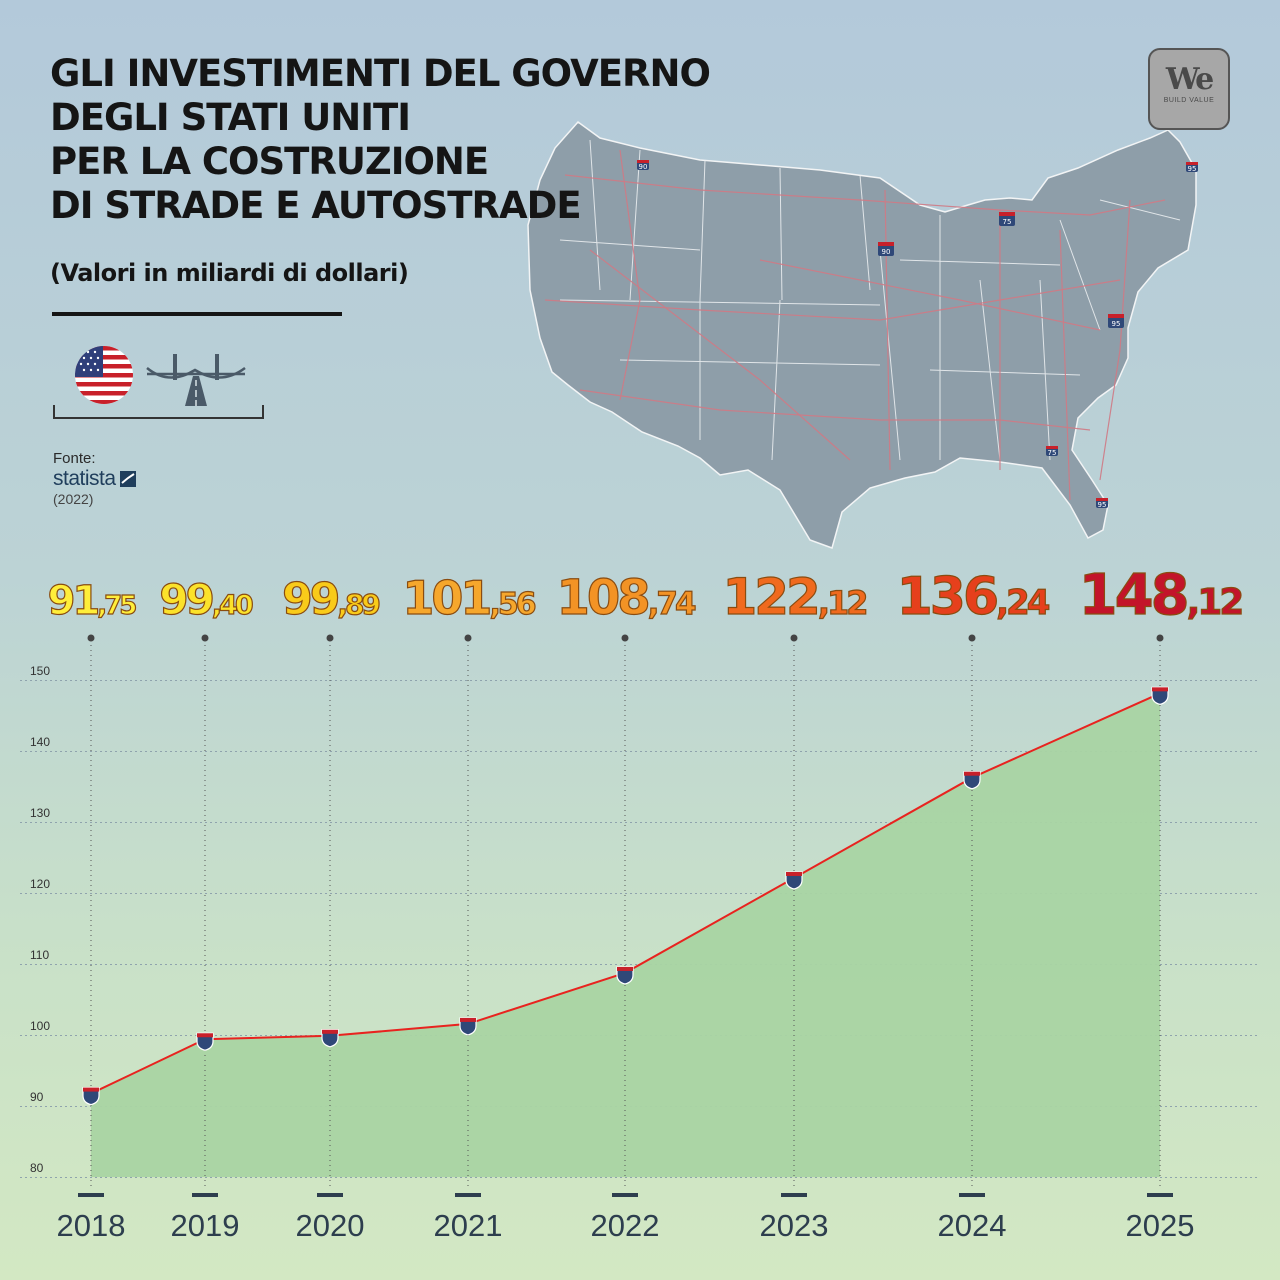 The image size is (1280, 1280). What do you see at coordinates (40, 1026) in the screenshot?
I see `y-tick-label: 100` at bounding box center [40, 1026].